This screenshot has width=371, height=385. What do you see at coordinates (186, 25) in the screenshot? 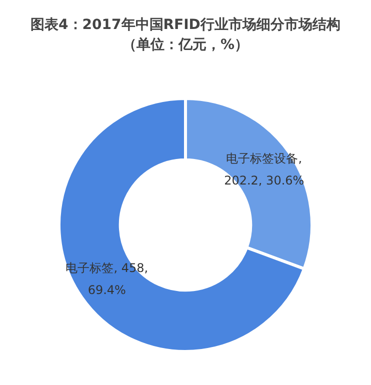
I see `chart-title: 图表4：2017年中国RFID行业市场细分市场结构` at bounding box center [186, 25].